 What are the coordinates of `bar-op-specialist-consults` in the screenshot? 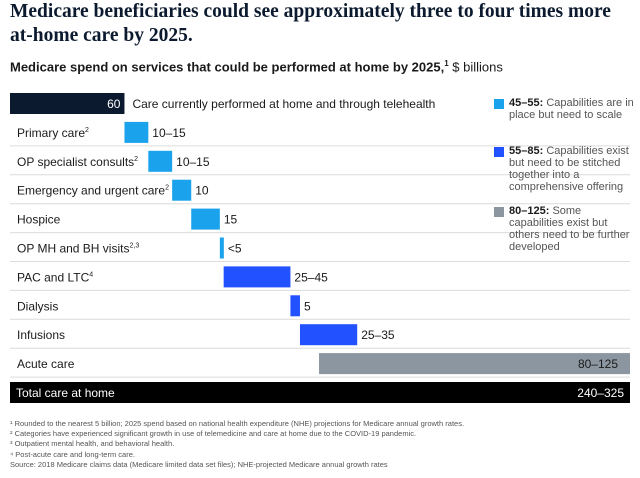 It's located at (160, 161).